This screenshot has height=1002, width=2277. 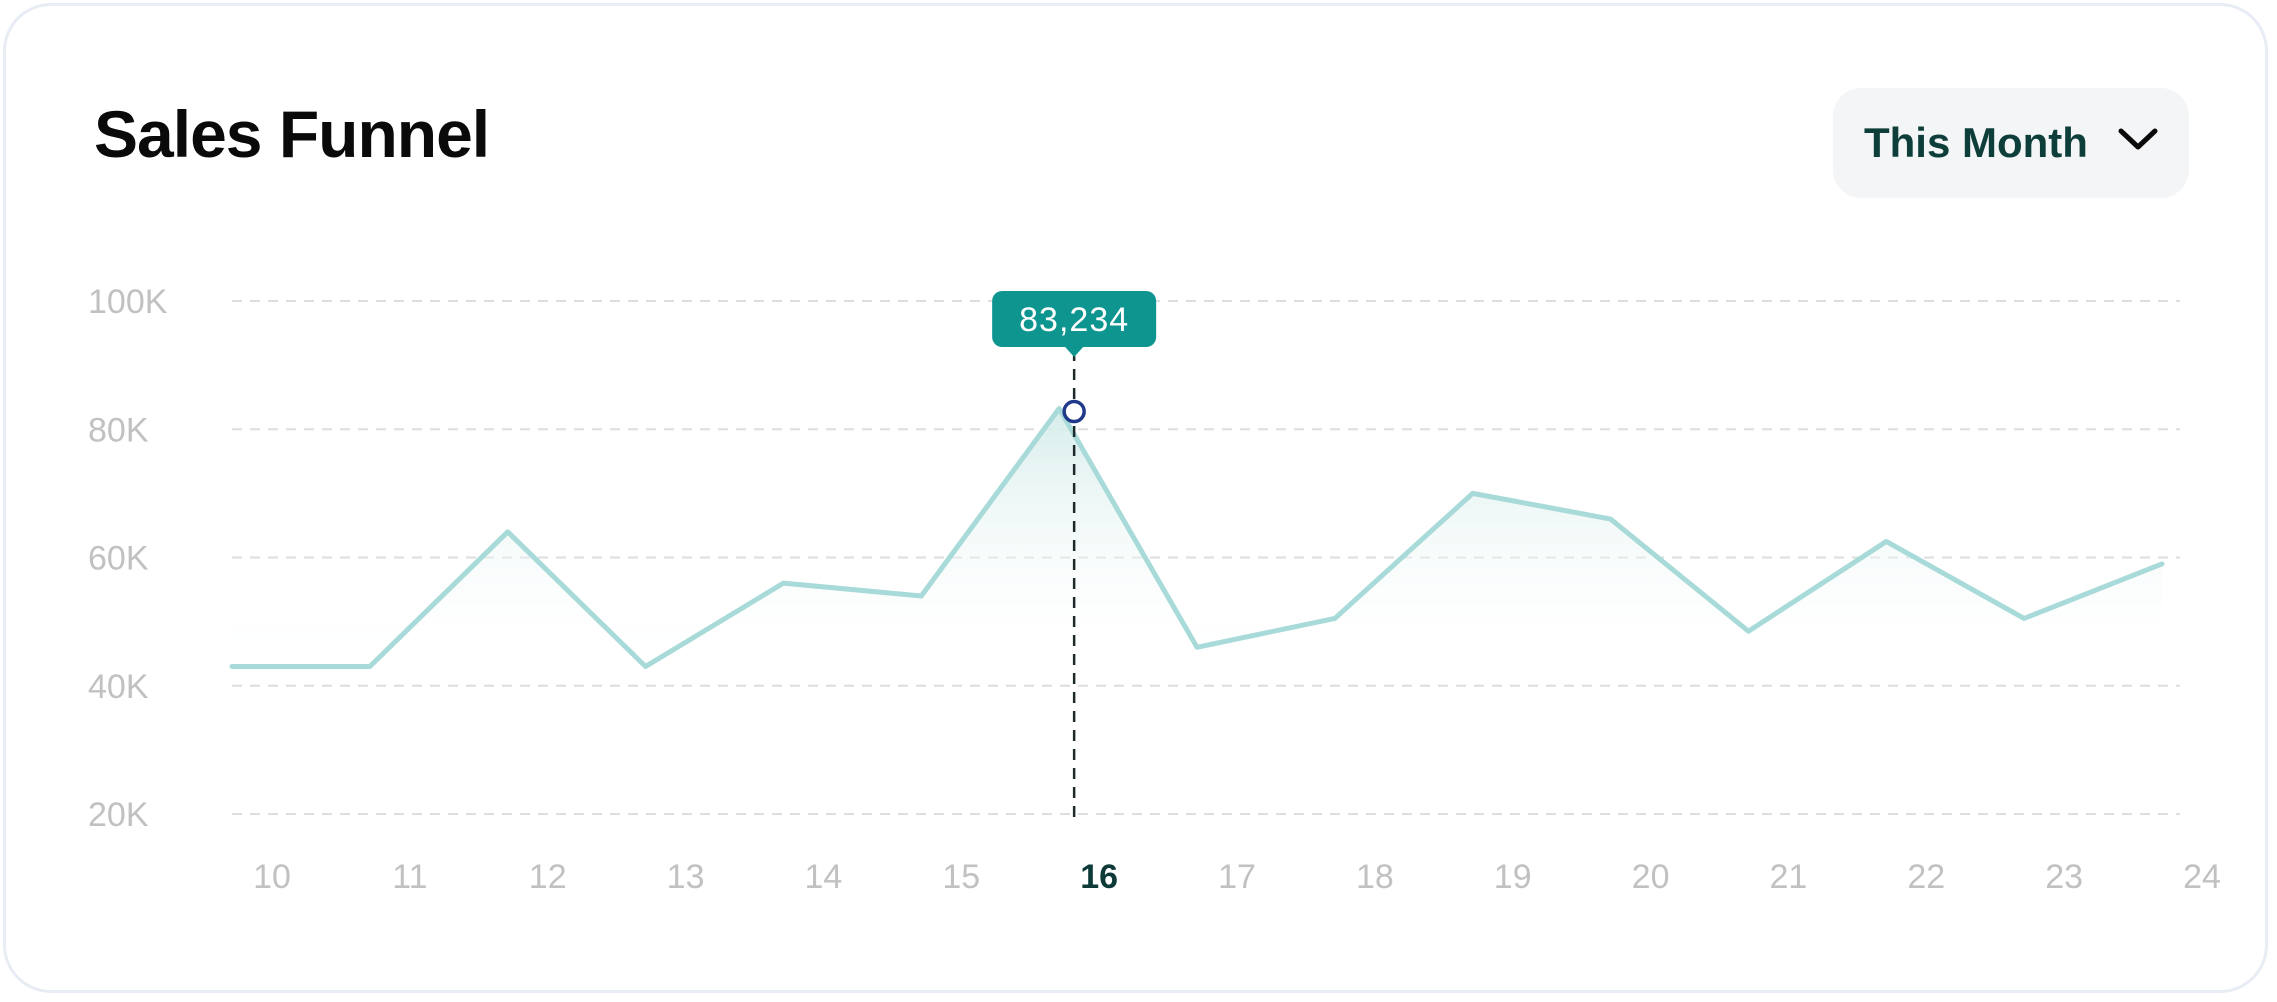 I want to click on x-tick-label-active: 16, so click(x=1099, y=877).